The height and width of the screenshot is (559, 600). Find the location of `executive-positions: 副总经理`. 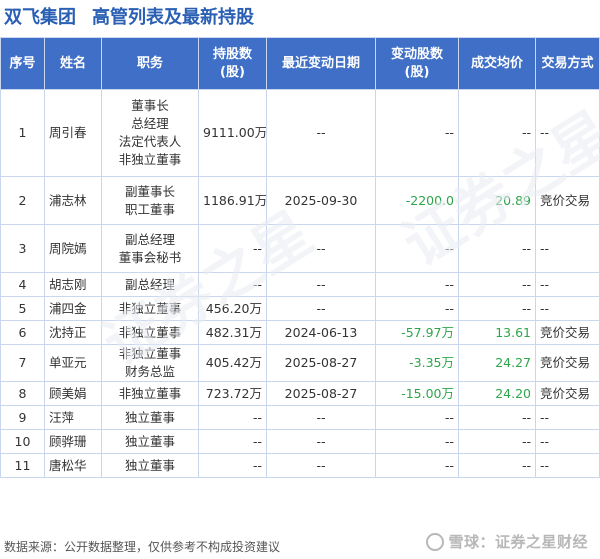

executive-positions: 副总经理 is located at coordinates (150, 284).